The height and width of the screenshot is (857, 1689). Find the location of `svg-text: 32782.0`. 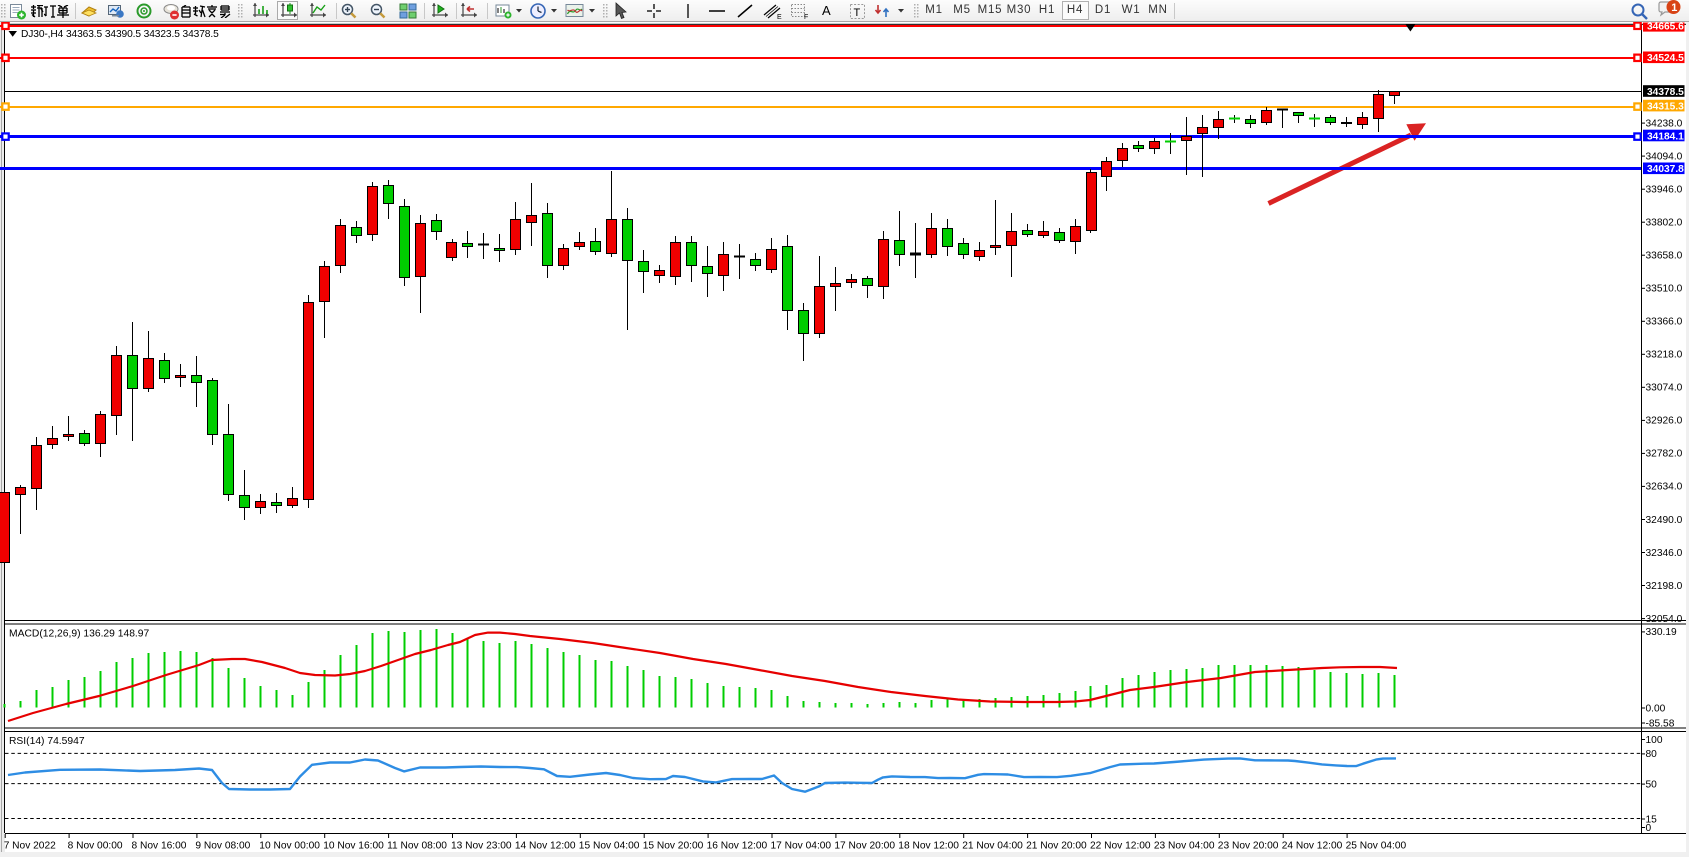

svg-text: 32782.0 is located at coordinates (1664, 454).